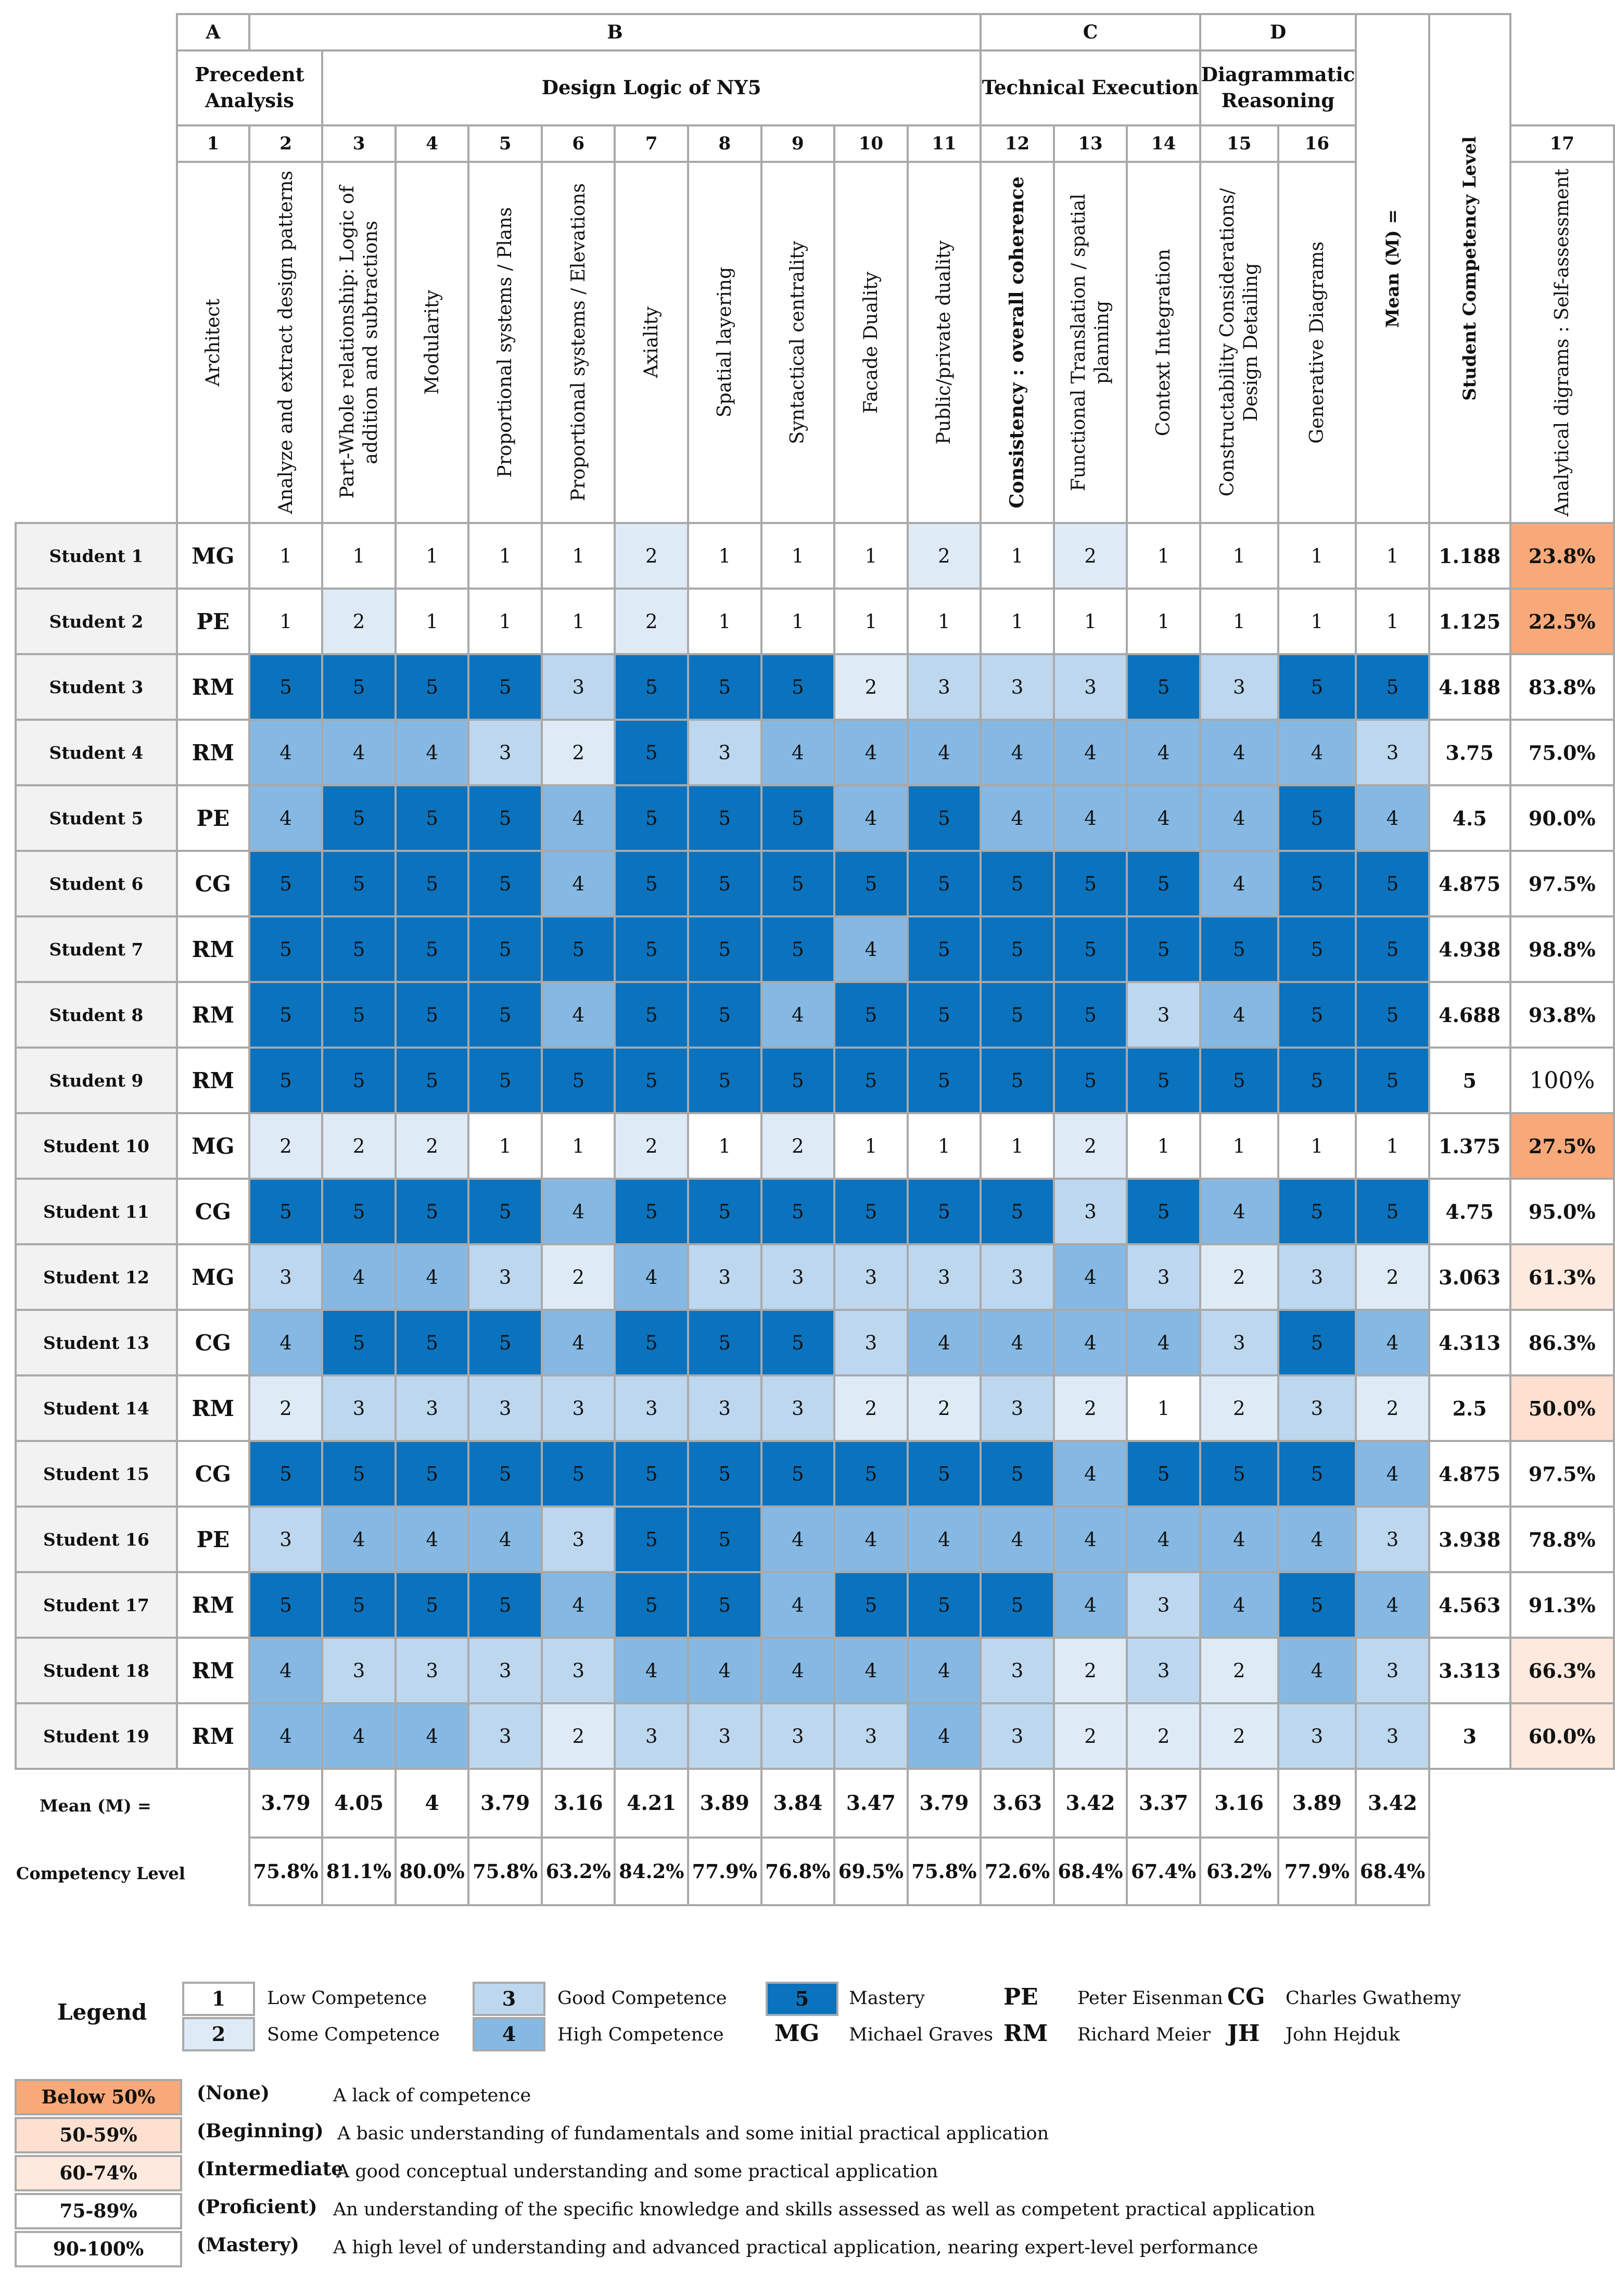  I want to click on architect-column-header: Architect, so click(212, 343).